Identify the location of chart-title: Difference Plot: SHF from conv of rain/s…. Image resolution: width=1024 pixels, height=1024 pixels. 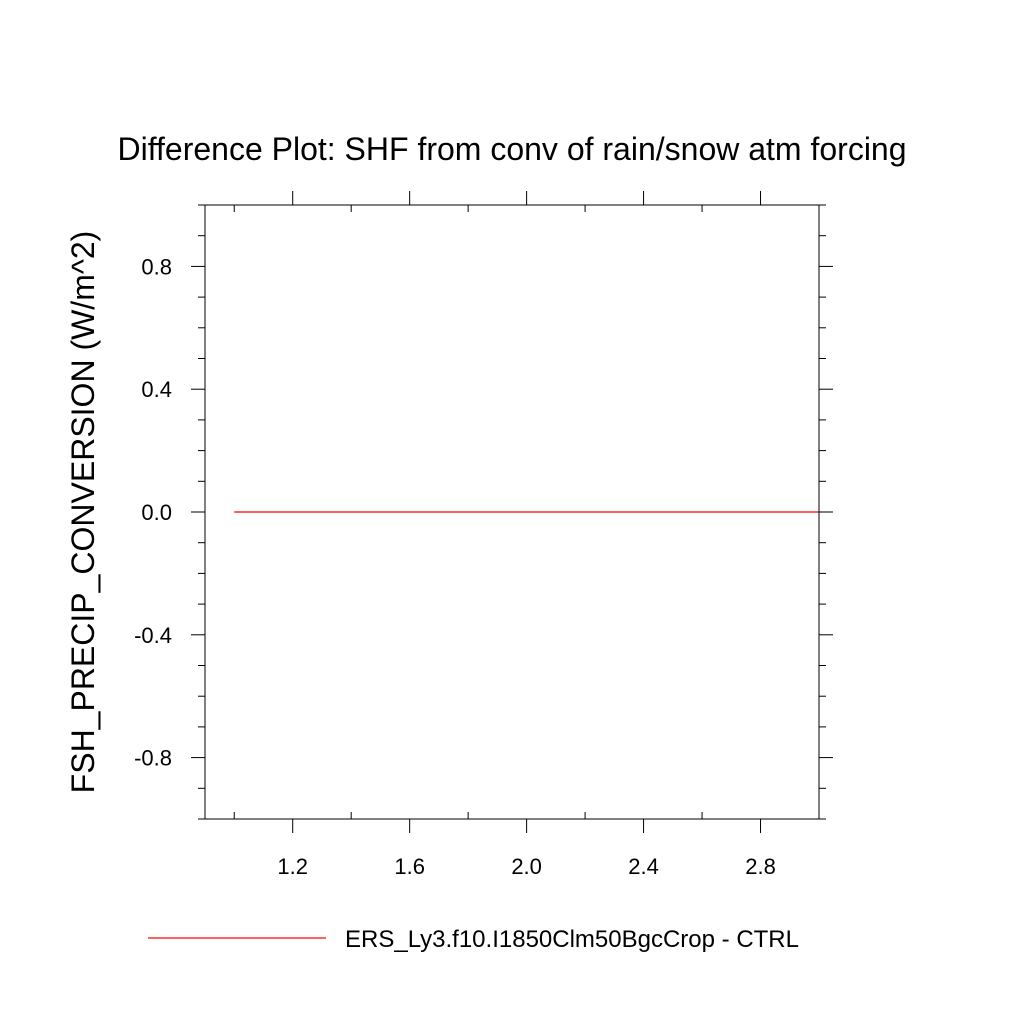
(511, 149).